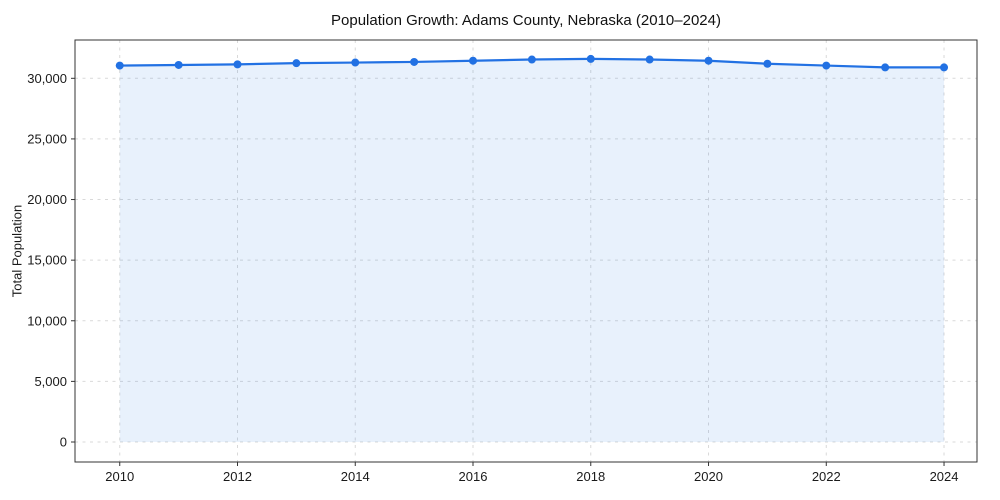  What do you see at coordinates (17, 251) in the screenshot?
I see `y-axis-label: Total Population` at bounding box center [17, 251].